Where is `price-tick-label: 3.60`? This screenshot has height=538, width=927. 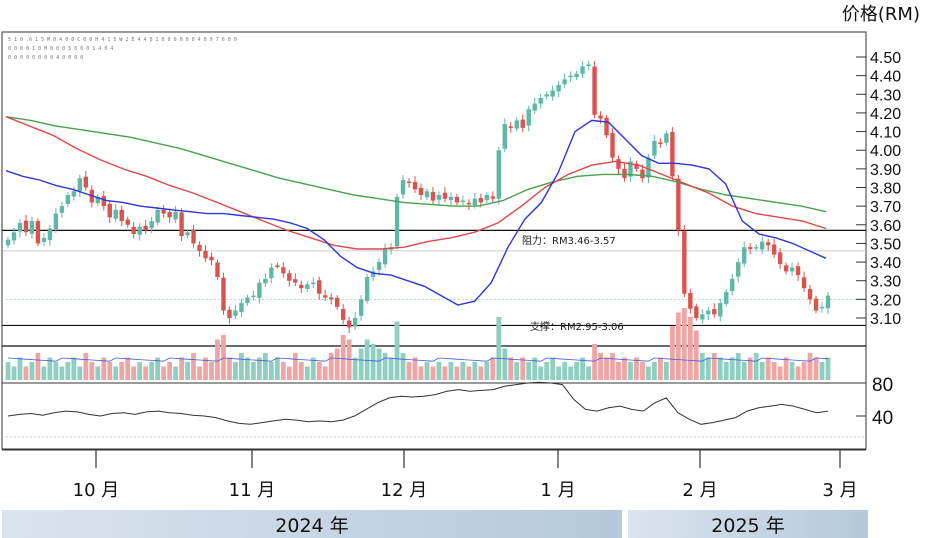 price-tick-label: 3.60 is located at coordinates (885, 226).